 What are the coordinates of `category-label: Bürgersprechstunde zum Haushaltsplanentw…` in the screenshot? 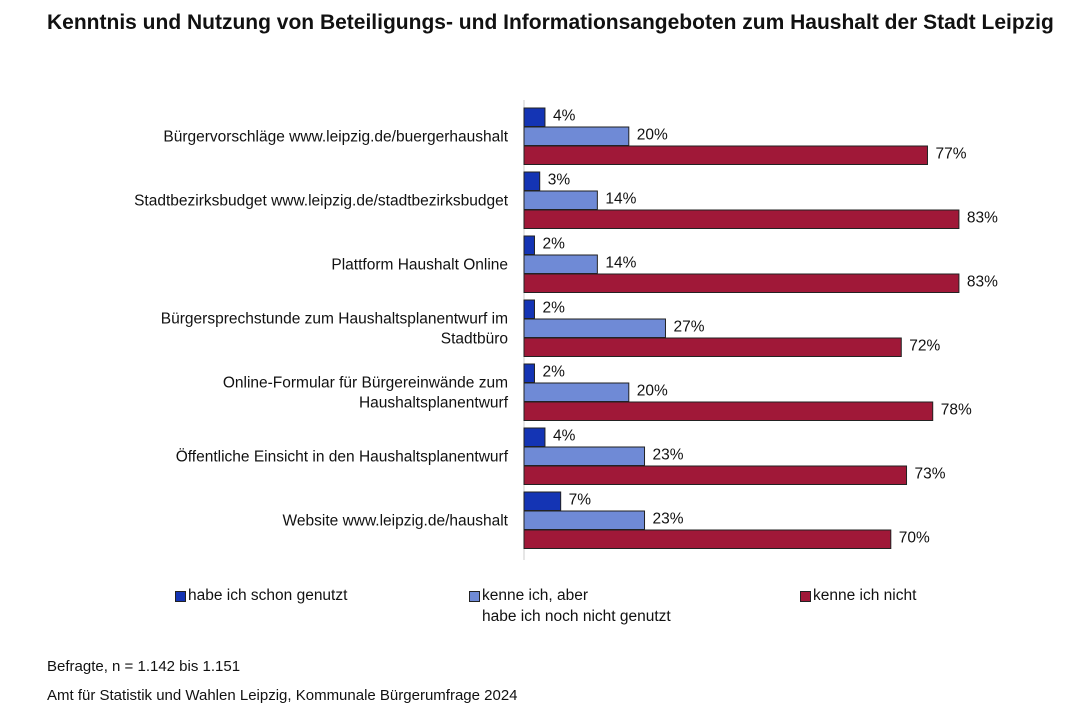 It's located at (334, 319).